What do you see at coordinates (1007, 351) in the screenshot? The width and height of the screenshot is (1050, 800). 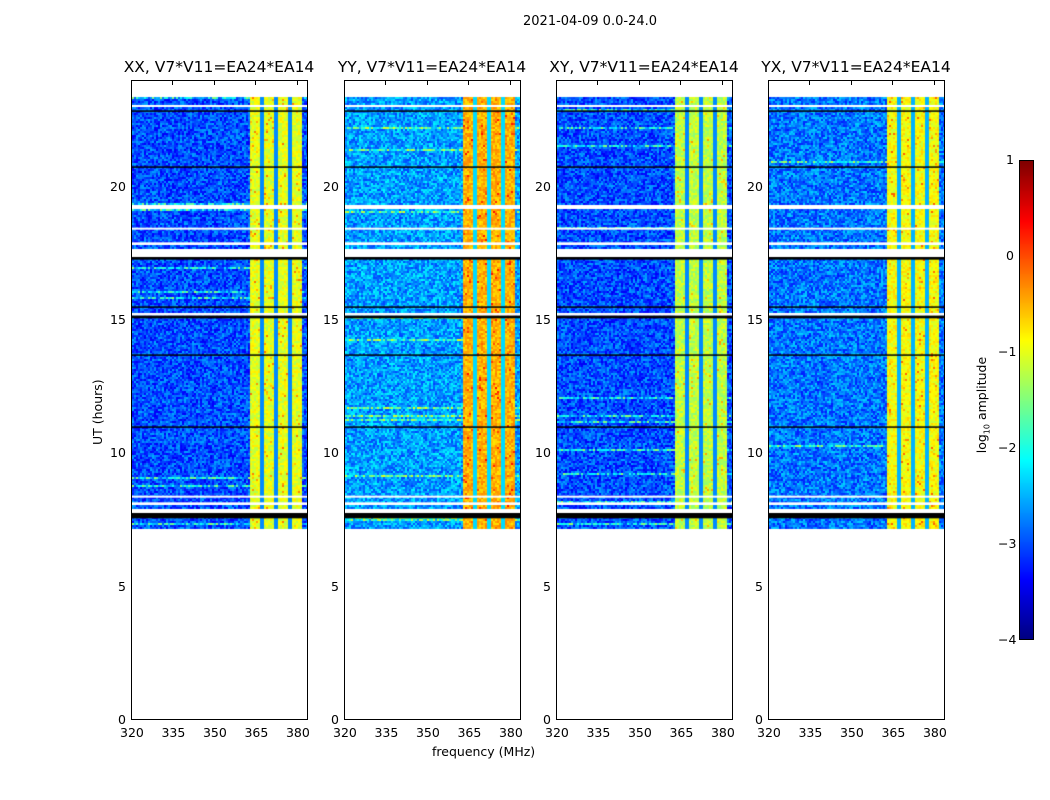 I see `colorbar-tick-label: −1` at bounding box center [1007, 351].